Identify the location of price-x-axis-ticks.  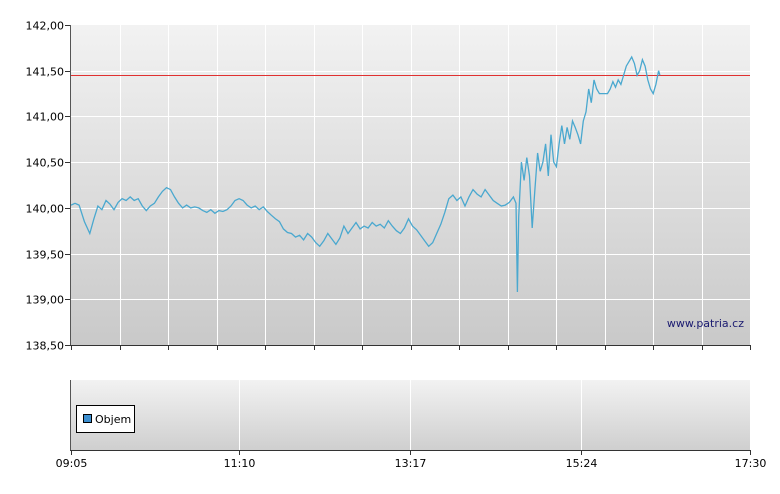
(411, 347).